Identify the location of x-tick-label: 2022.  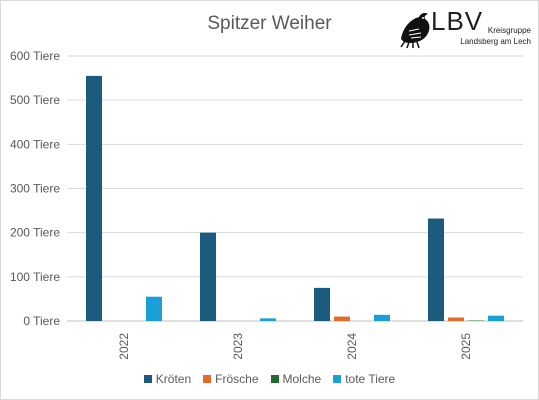
(124, 346).